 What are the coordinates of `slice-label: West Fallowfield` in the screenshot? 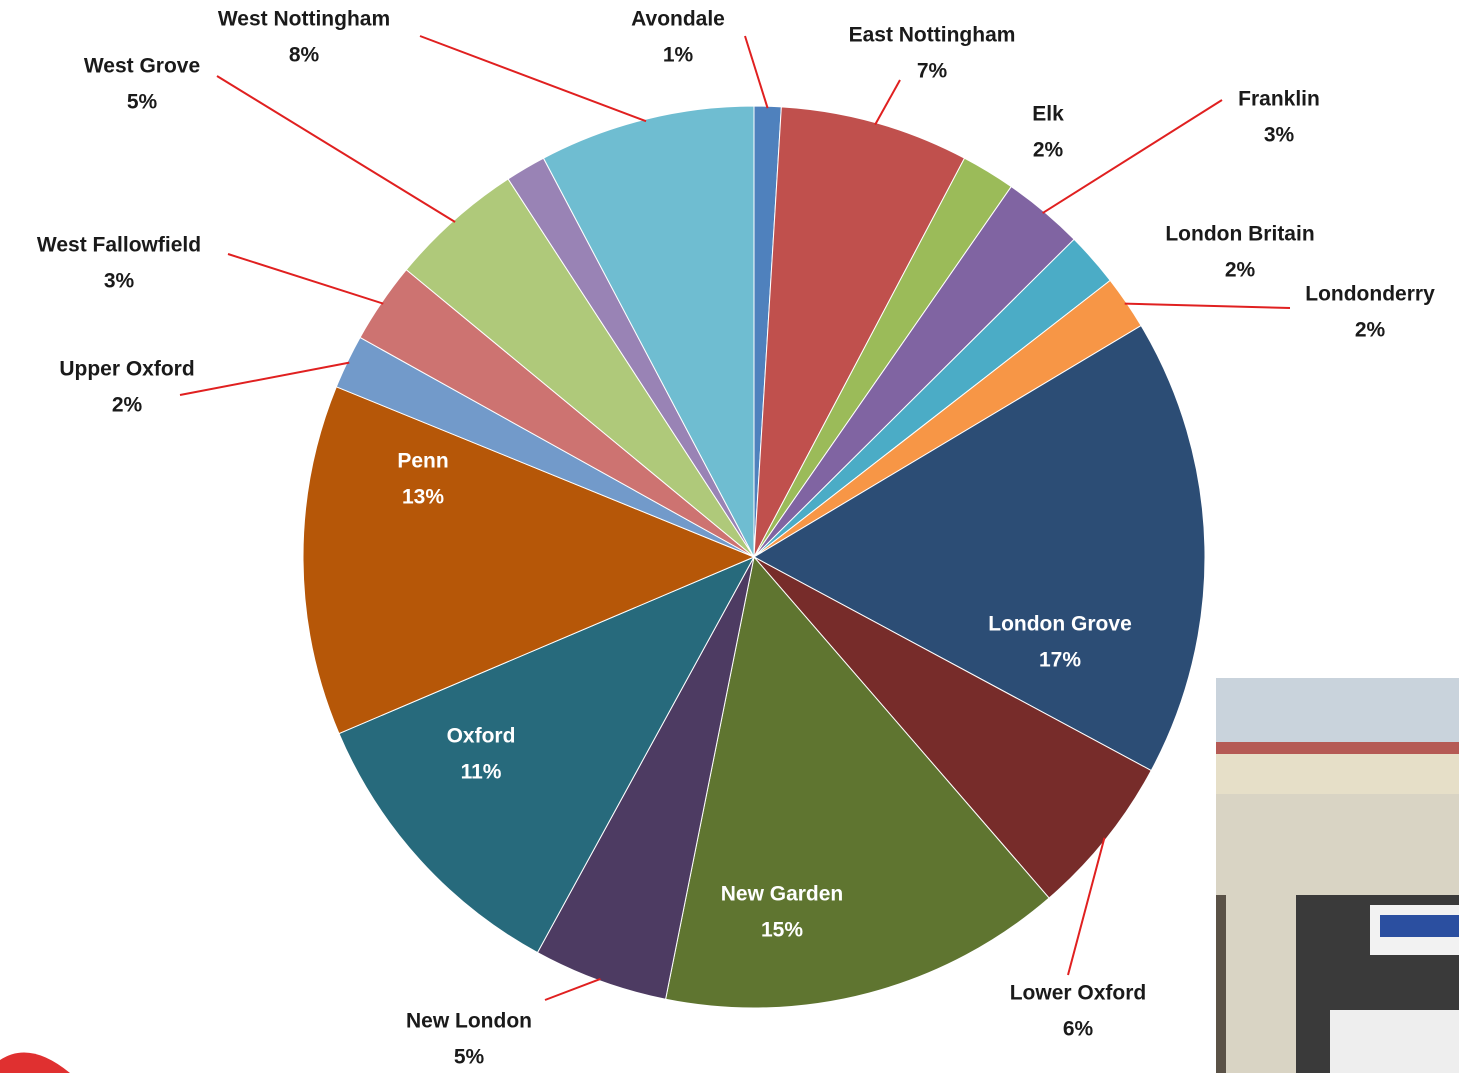 It's located at (119, 245).